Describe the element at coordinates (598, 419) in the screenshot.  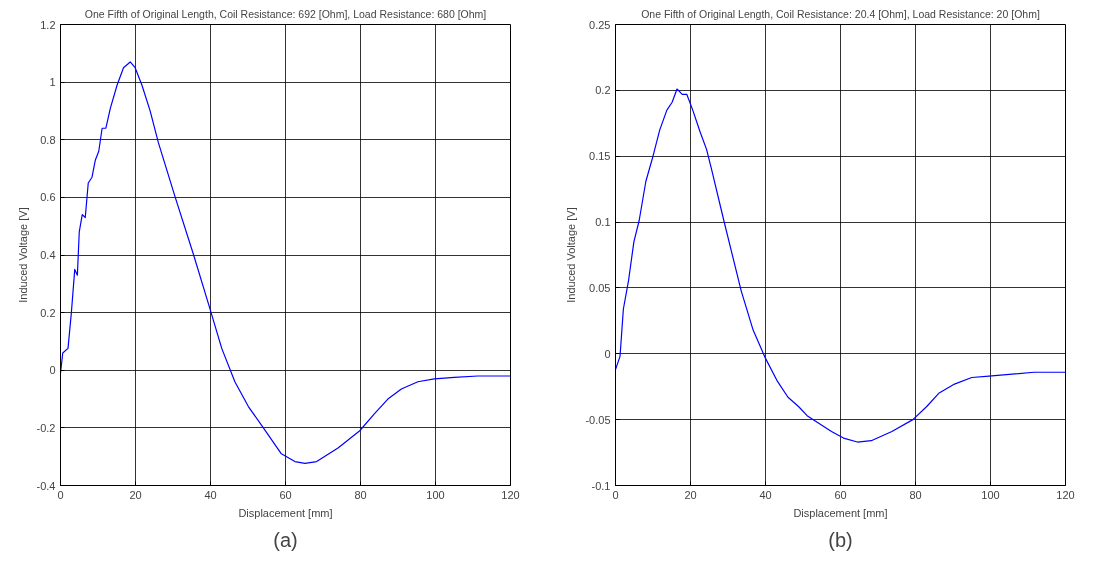
I see `y-tick-label: -0.05` at that location.